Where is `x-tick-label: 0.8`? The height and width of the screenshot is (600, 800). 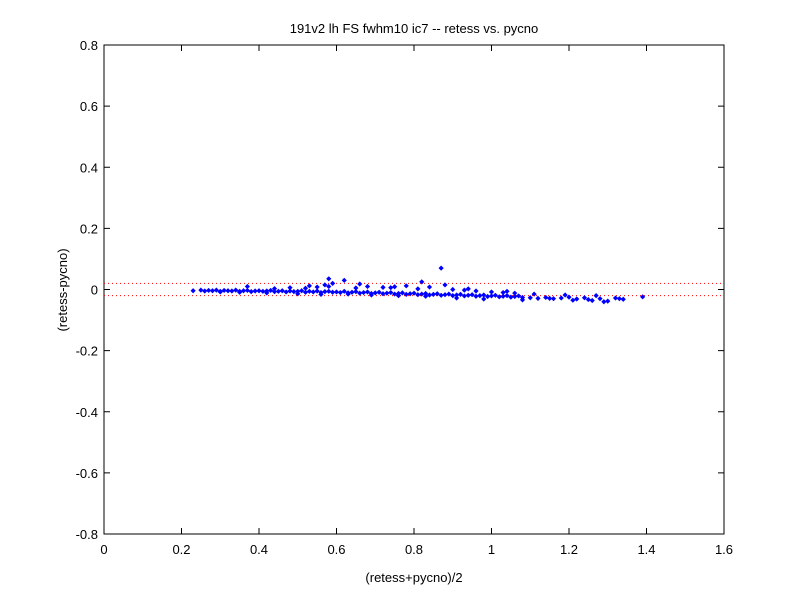 x-tick-label: 0.8 is located at coordinates (414, 549).